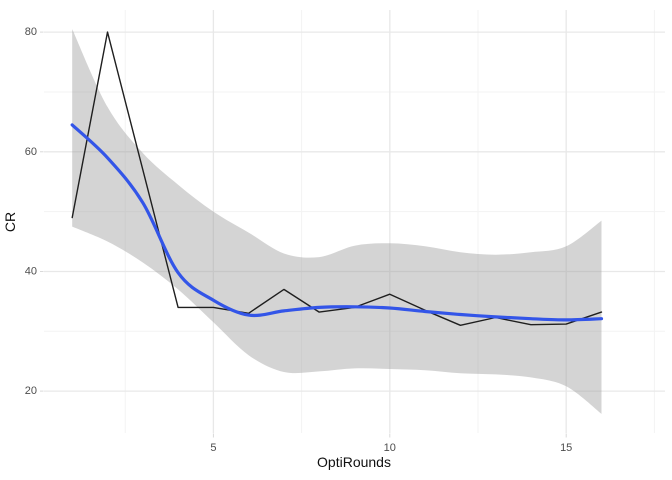 Image resolution: width=672 pixels, height=480 pixels. I want to click on x-tick-label-15: 15, so click(566, 448).